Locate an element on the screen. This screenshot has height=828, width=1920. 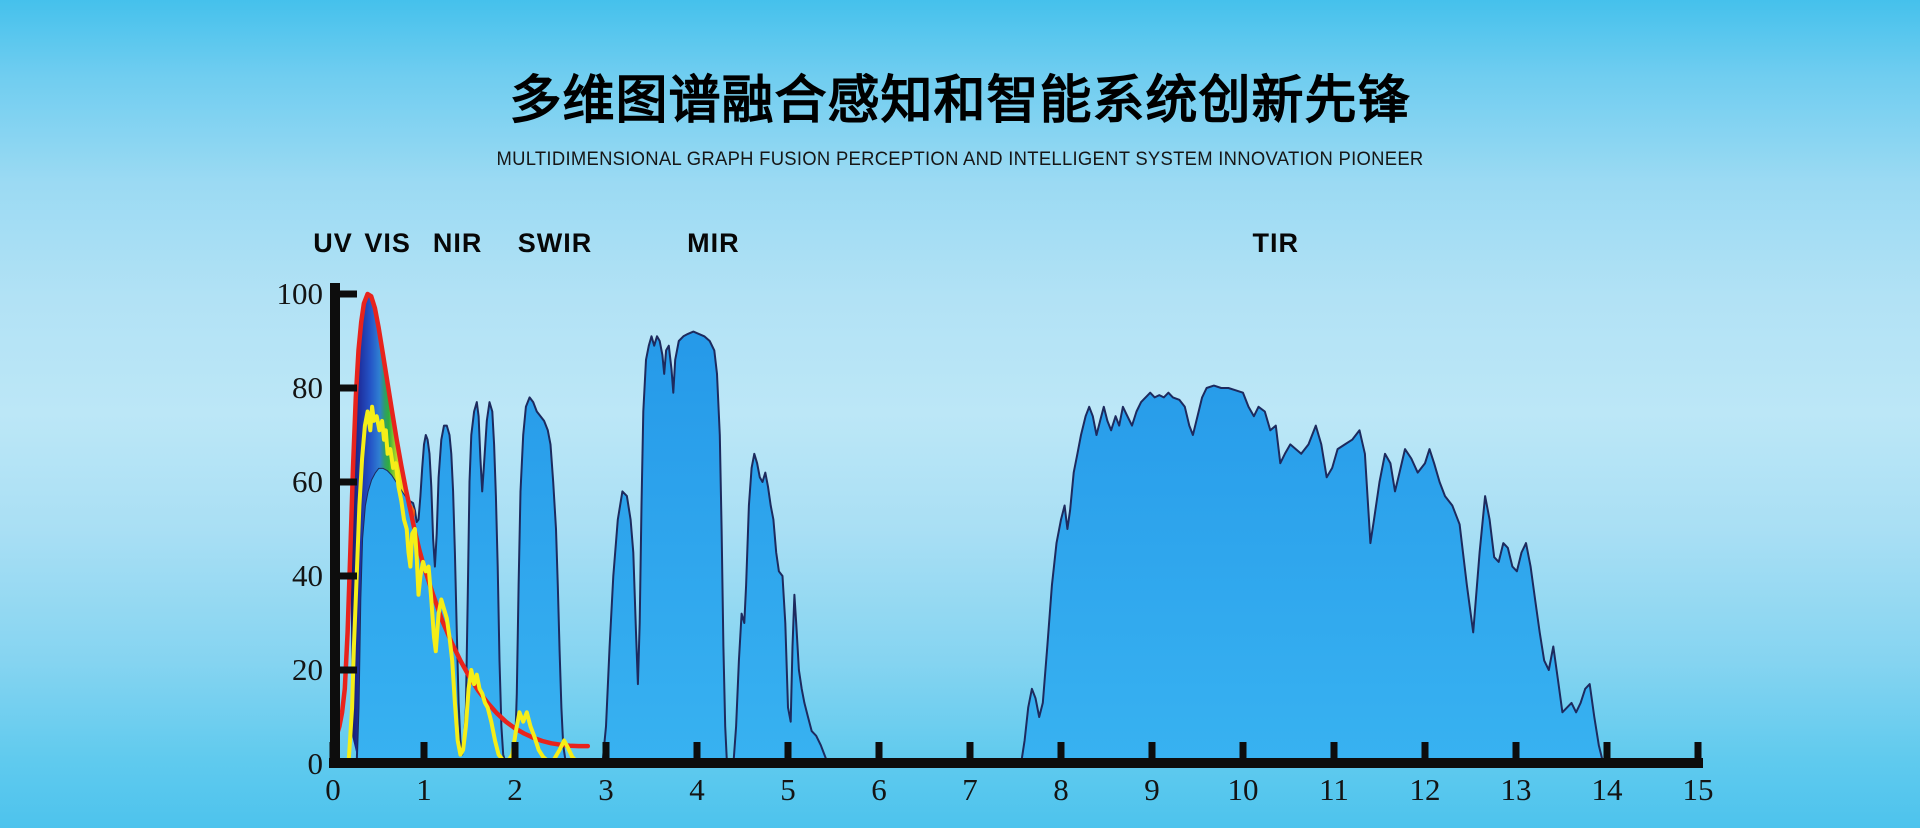
page-title: 多维图谱融合感知和智能系统创新先锋 is located at coordinates (960, 101).